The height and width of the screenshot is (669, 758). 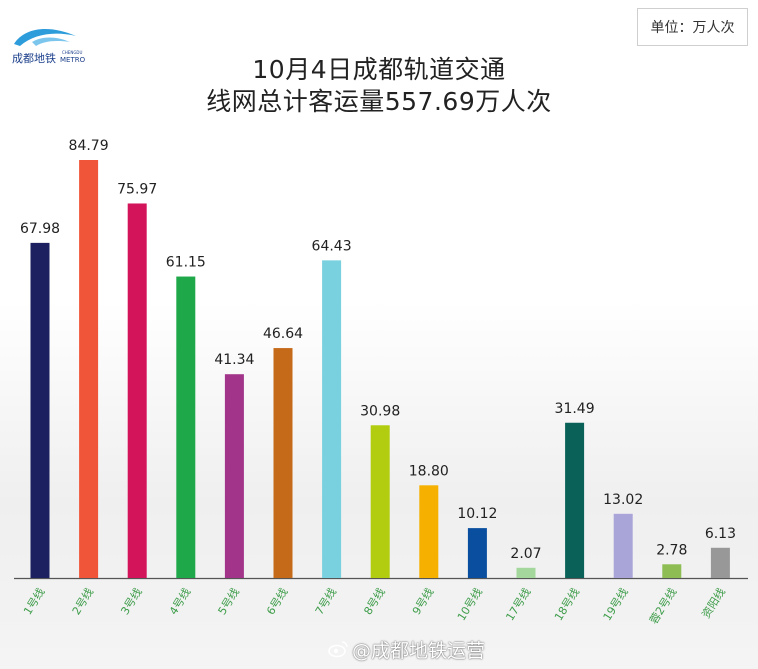 What do you see at coordinates (623, 500) in the screenshot?
I see `value-label-13: 13.02` at bounding box center [623, 500].